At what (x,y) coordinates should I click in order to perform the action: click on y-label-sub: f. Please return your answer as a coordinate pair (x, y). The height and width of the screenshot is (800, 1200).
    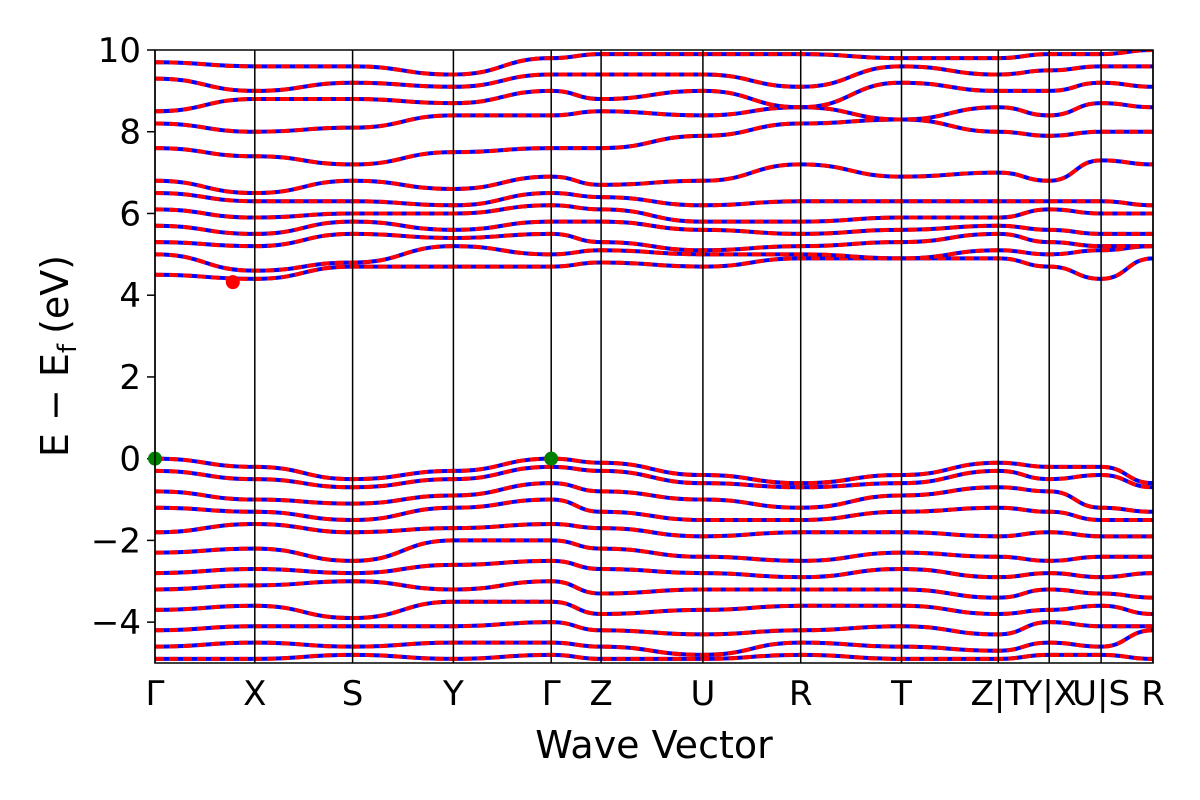
    Looking at the image, I should click on (68, 348).